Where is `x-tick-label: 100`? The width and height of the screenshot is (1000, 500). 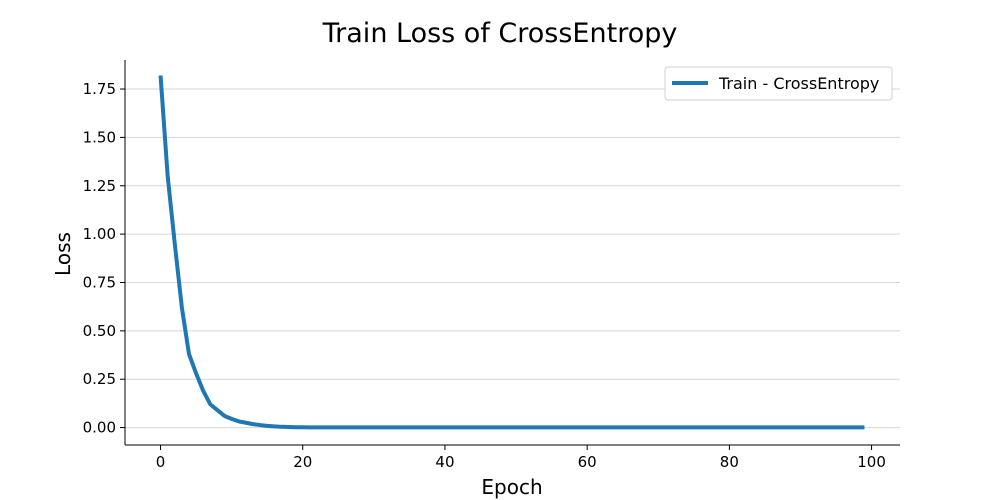 x-tick-label: 100 is located at coordinates (871, 462).